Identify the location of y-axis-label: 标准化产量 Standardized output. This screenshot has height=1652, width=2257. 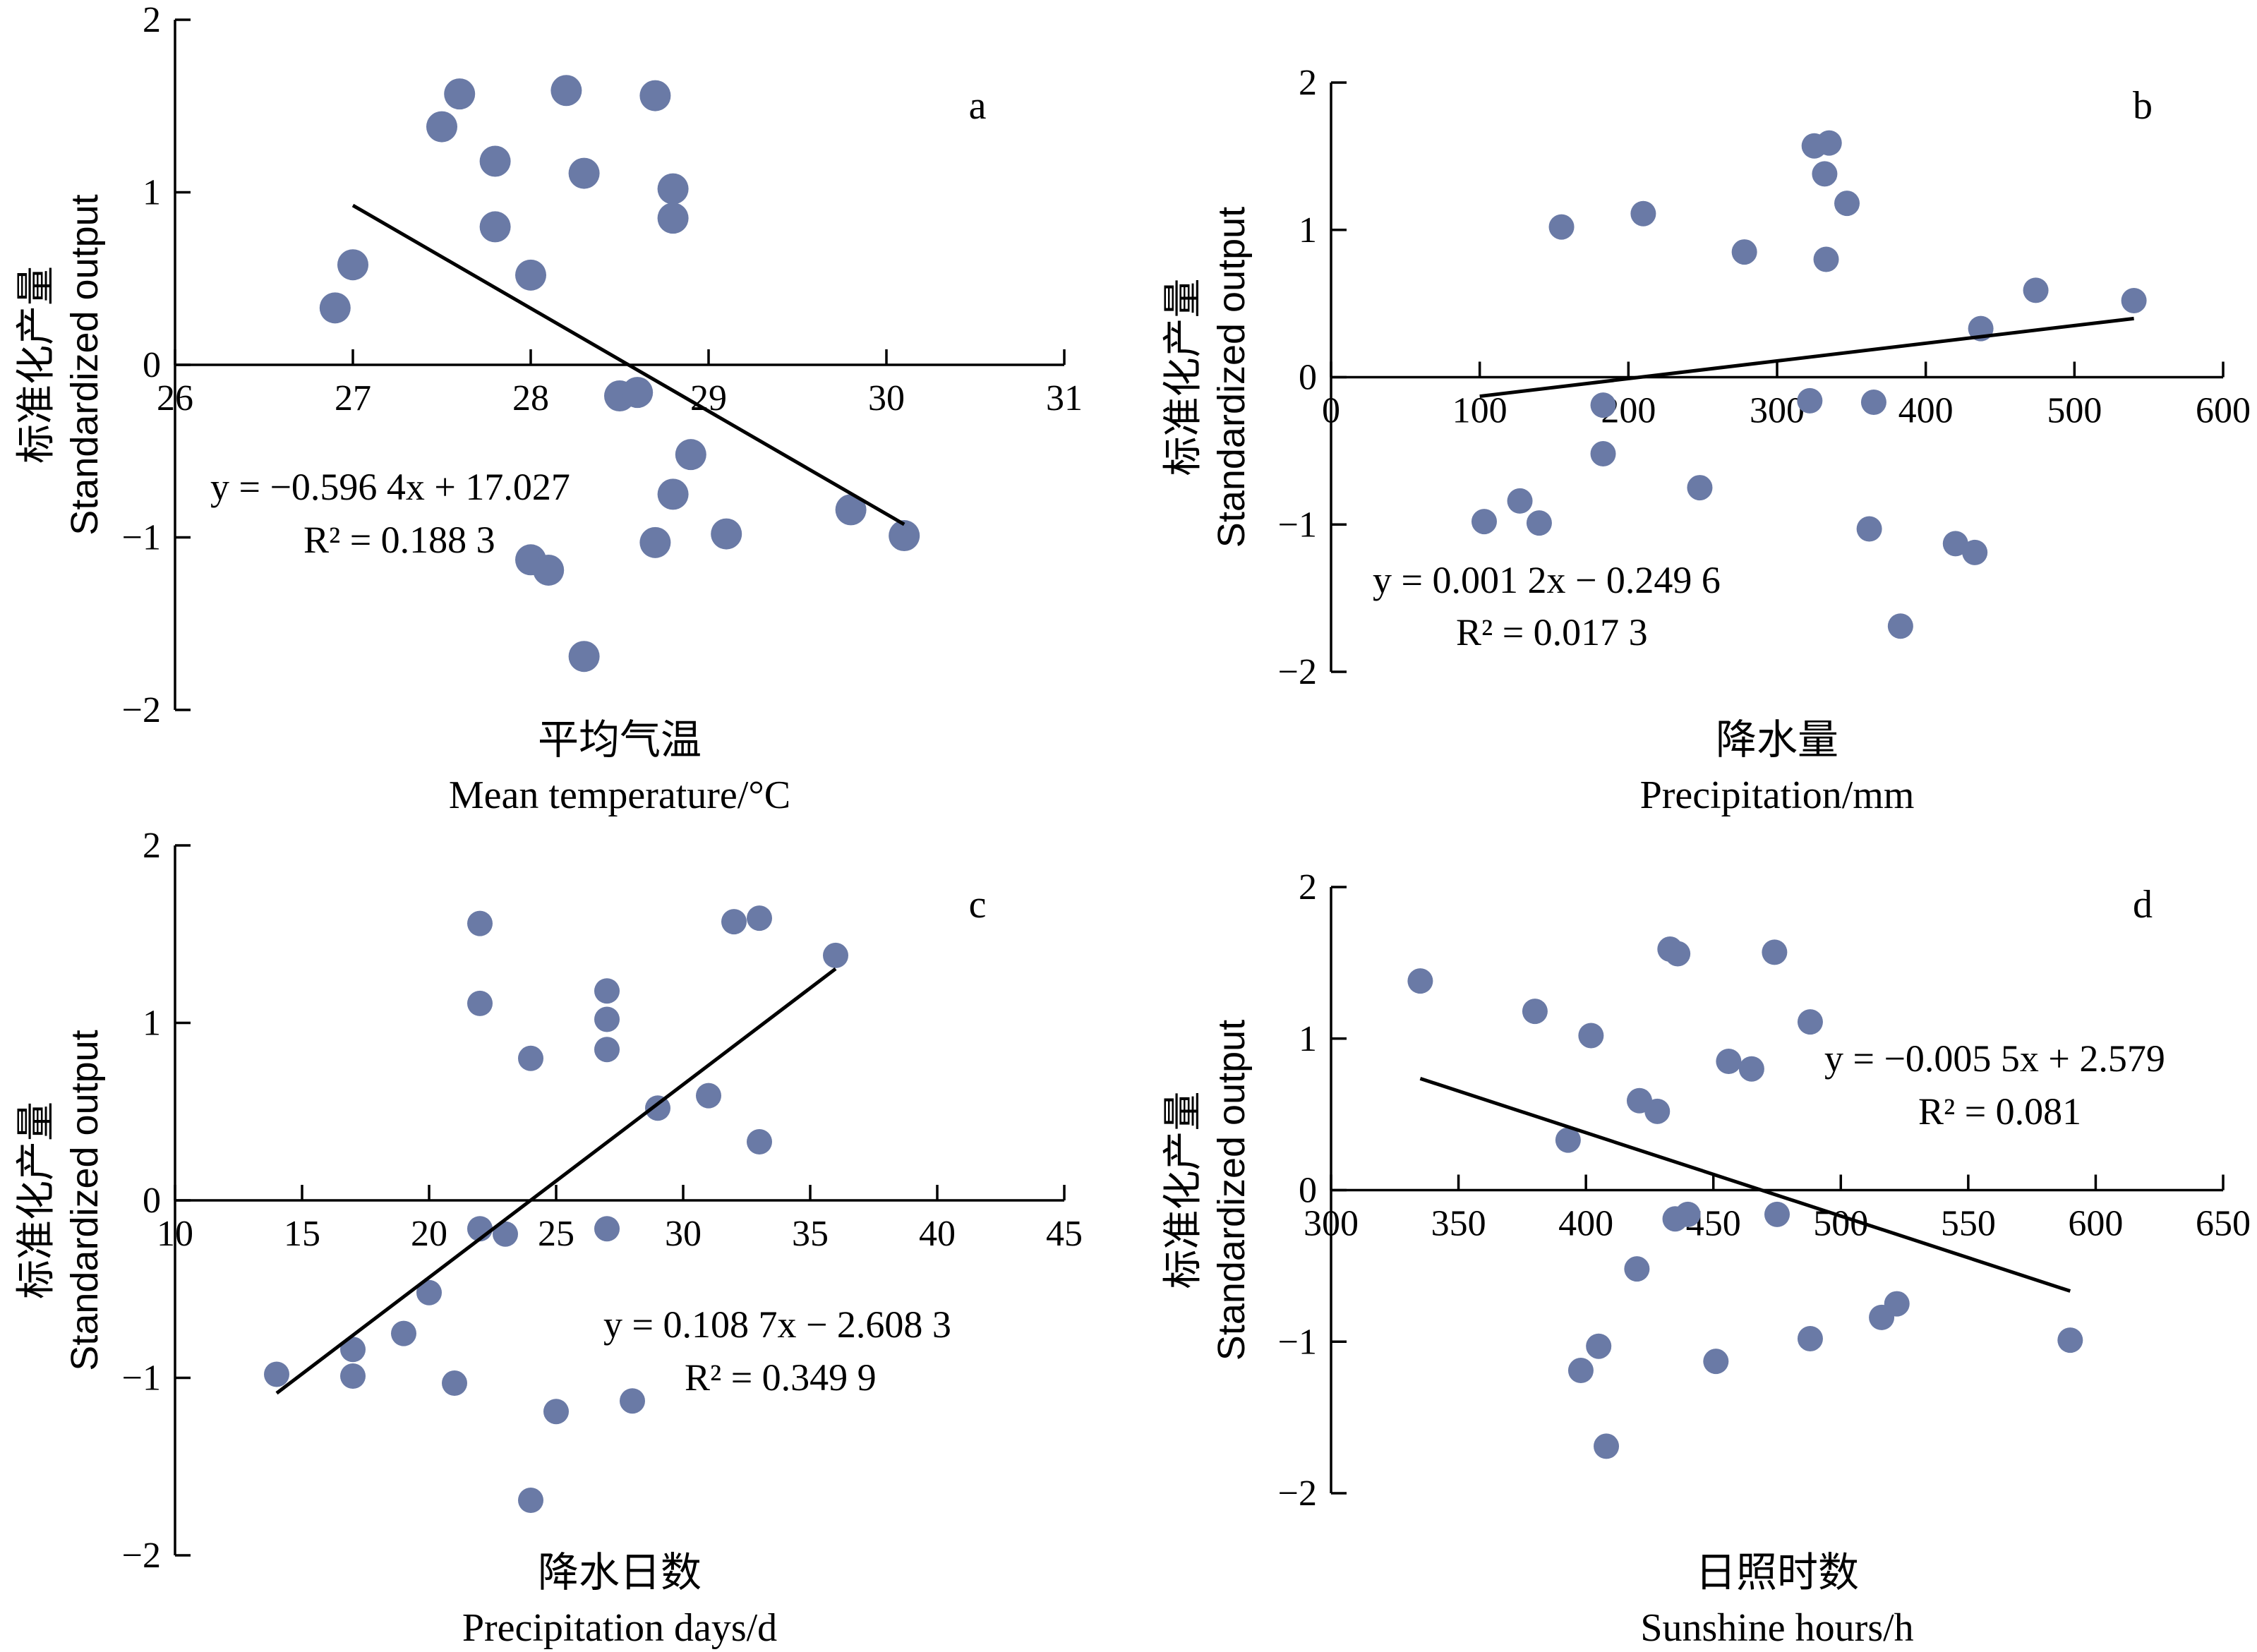
(1206, 377).